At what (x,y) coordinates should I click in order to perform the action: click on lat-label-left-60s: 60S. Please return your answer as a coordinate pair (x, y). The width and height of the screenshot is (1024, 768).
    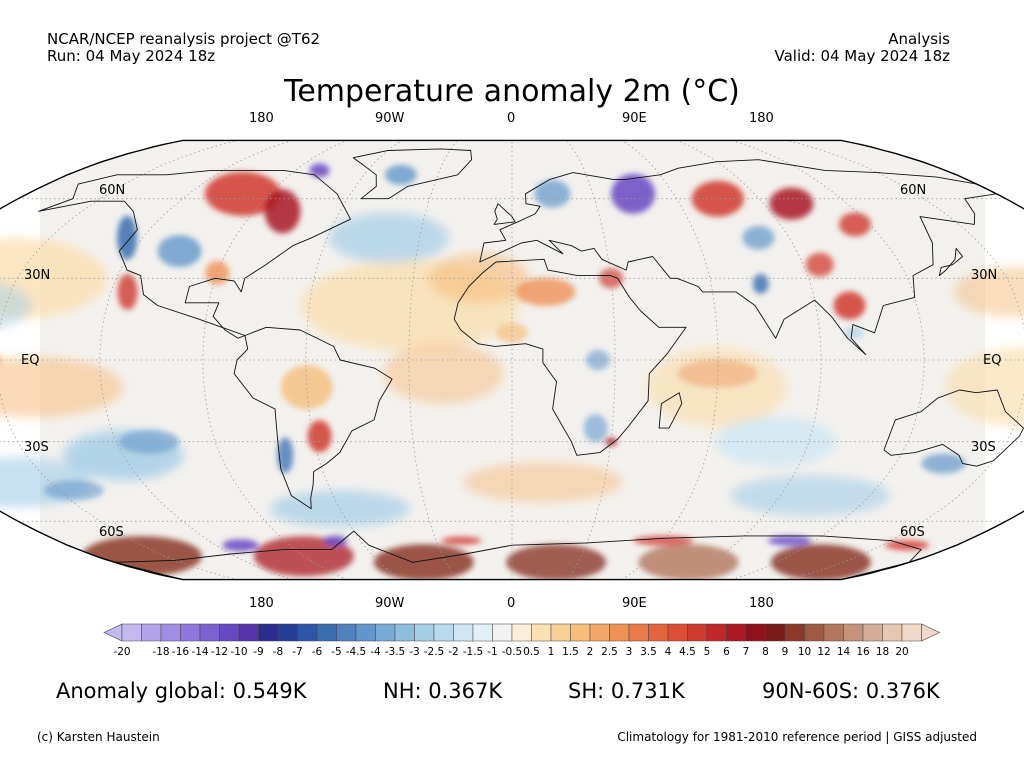
    Looking at the image, I should click on (111, 532).